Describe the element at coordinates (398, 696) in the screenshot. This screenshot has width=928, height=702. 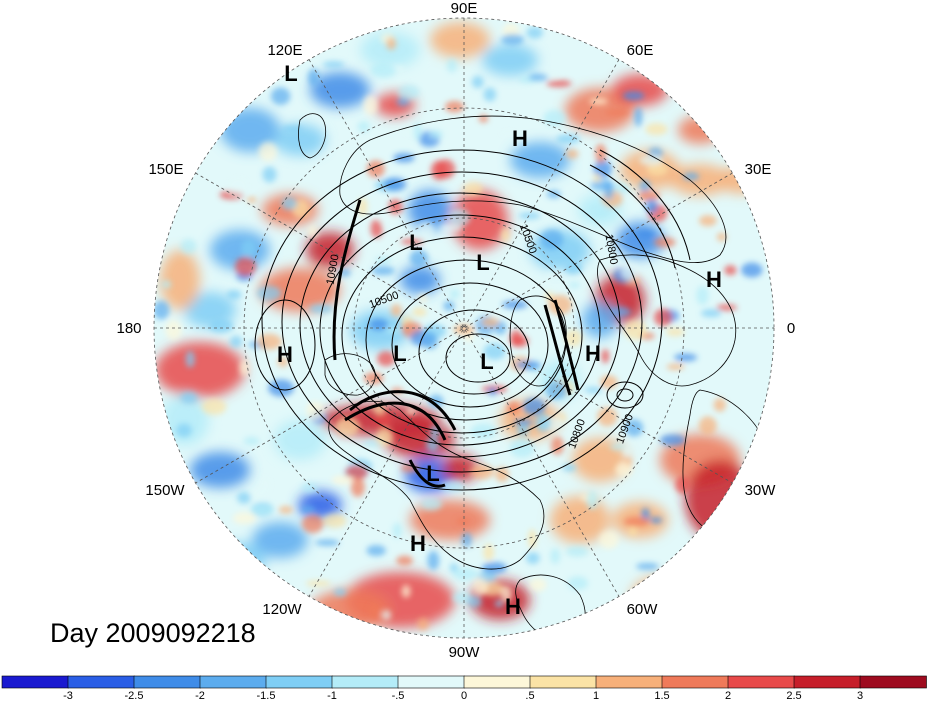
I see `colorbar-tick-label: -.5` at that location.